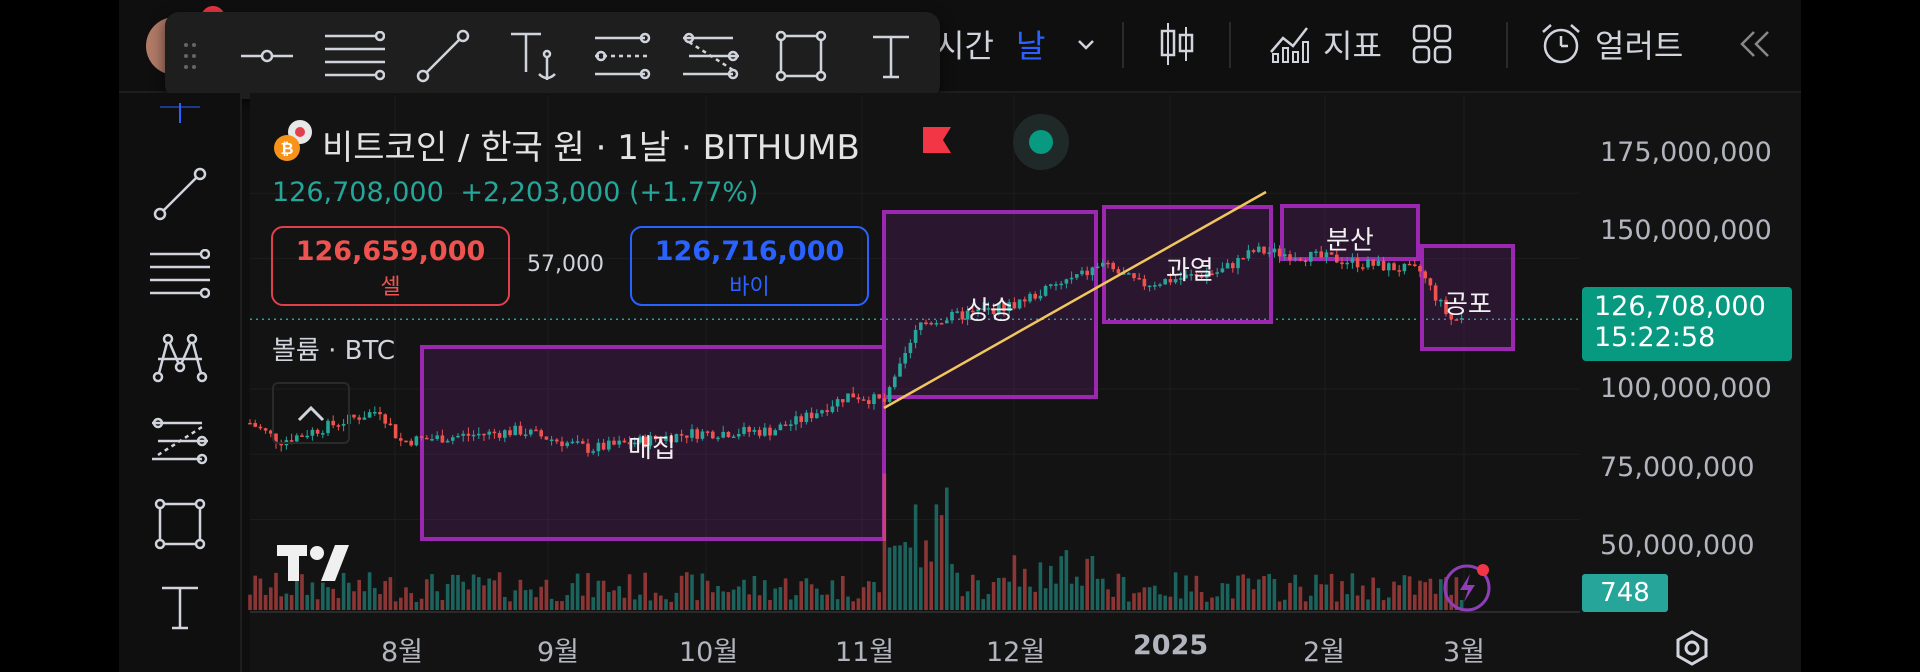 This screenshot has height=672, width=1920. Describe the element at coordinates (1177, 44) in the screenshot. I see `candle-type-icon` at that location.